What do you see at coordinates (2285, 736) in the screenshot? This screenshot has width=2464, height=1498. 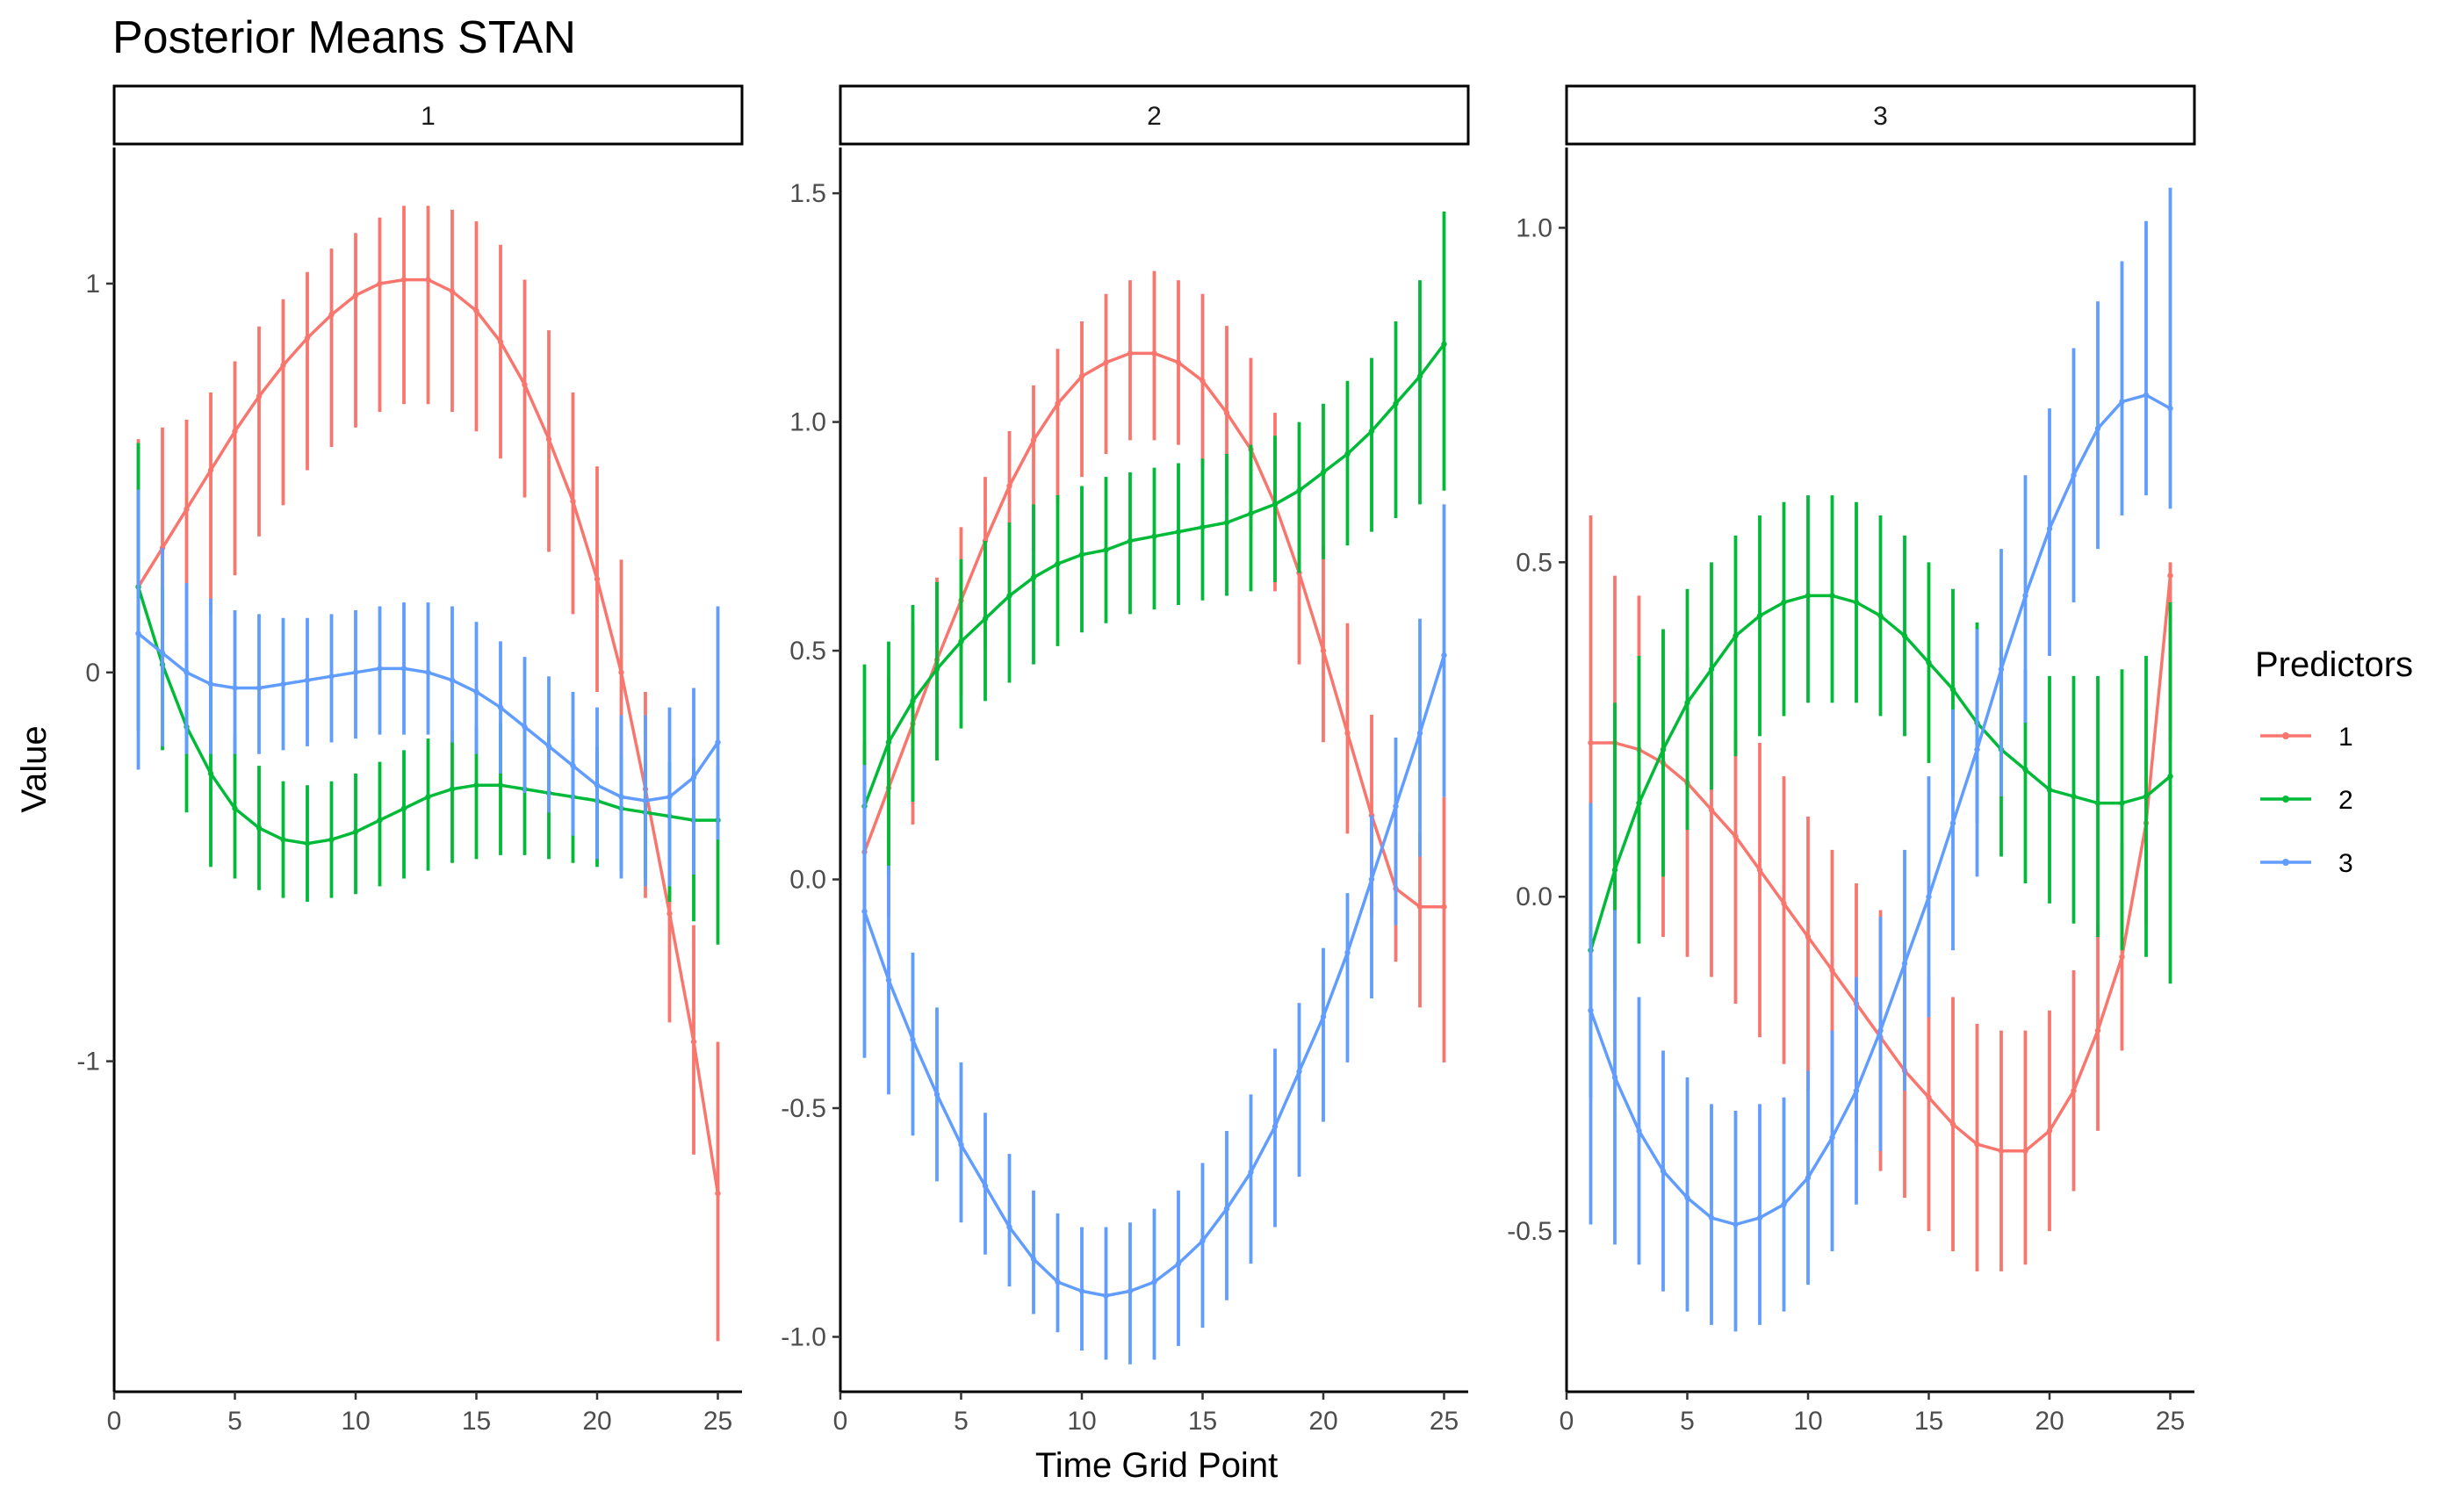 I see `legend-key-point` at bounding box center [2285, 736].